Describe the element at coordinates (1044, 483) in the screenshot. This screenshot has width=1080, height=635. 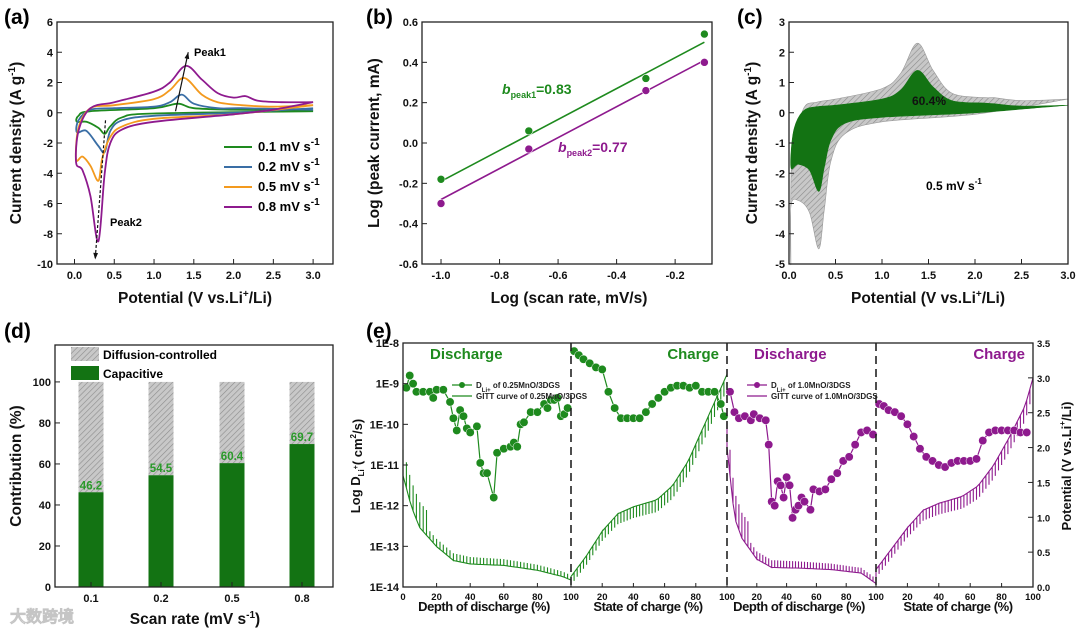
I see `y2-tick-label: 1.5` at that location.